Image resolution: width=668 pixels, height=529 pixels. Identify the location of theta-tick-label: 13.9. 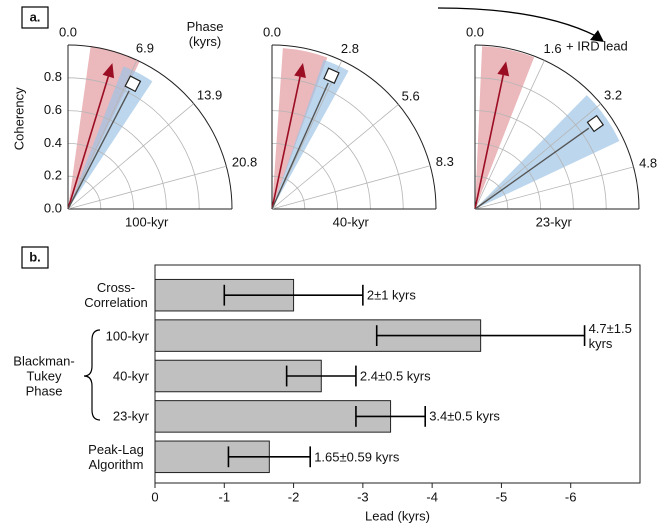
(209, 94).